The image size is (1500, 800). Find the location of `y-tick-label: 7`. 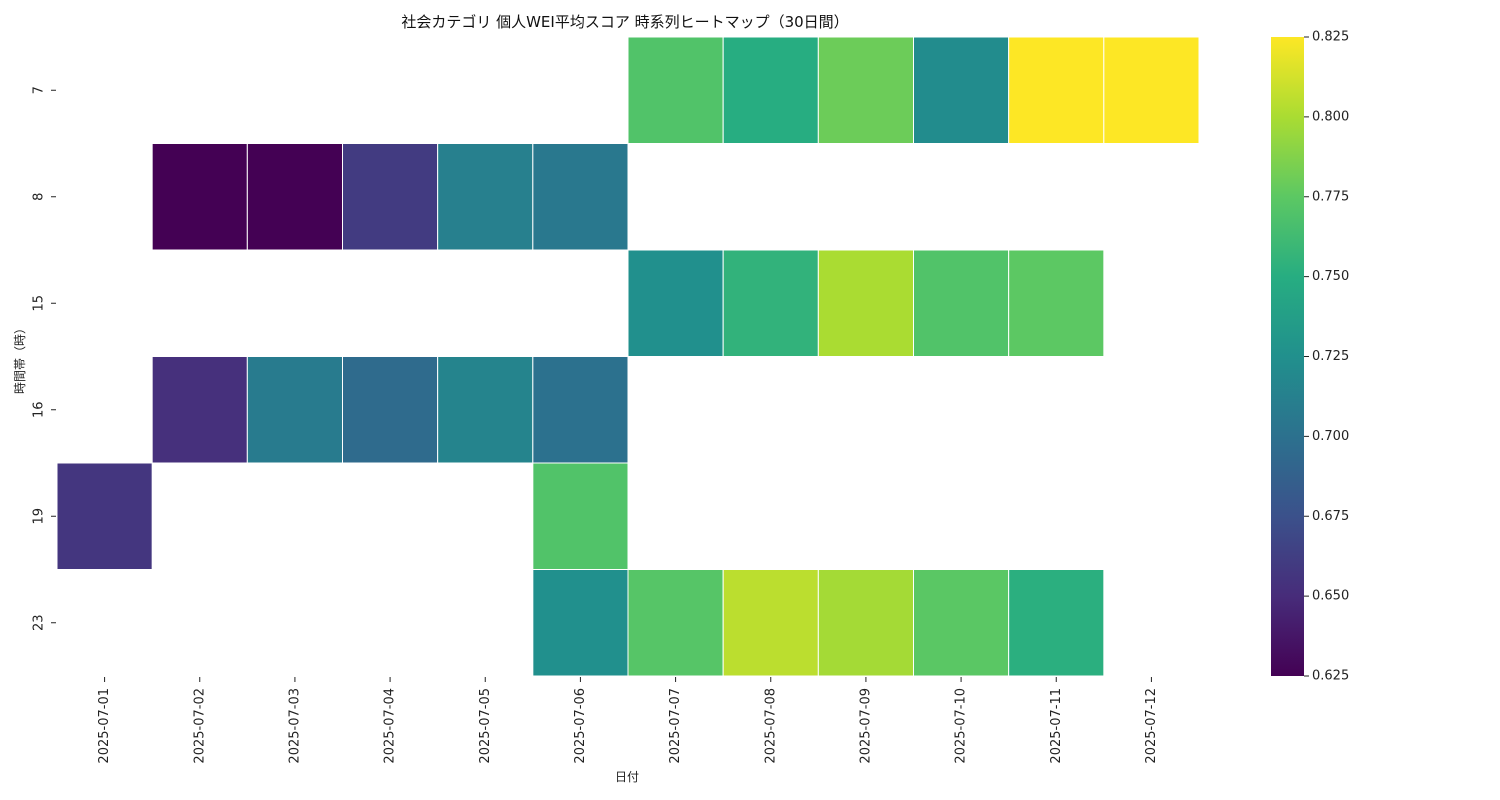

y-tick-label: 7 is located at coordinates (39, 90).